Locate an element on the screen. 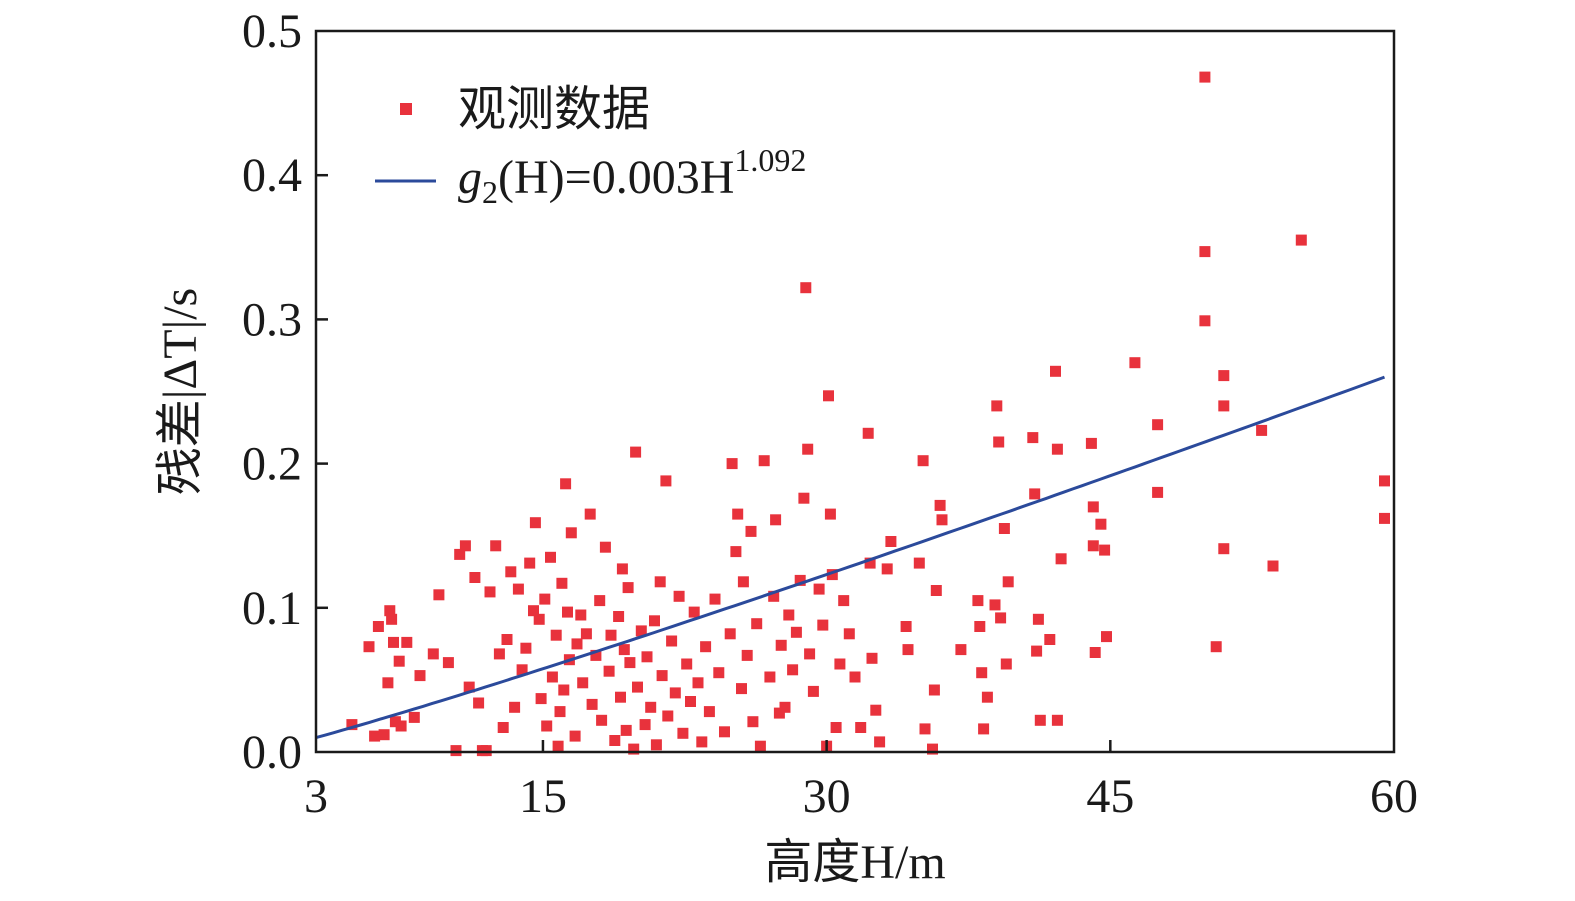  legend-fit-sup: 1.092 is located at coordinates (770, 160).